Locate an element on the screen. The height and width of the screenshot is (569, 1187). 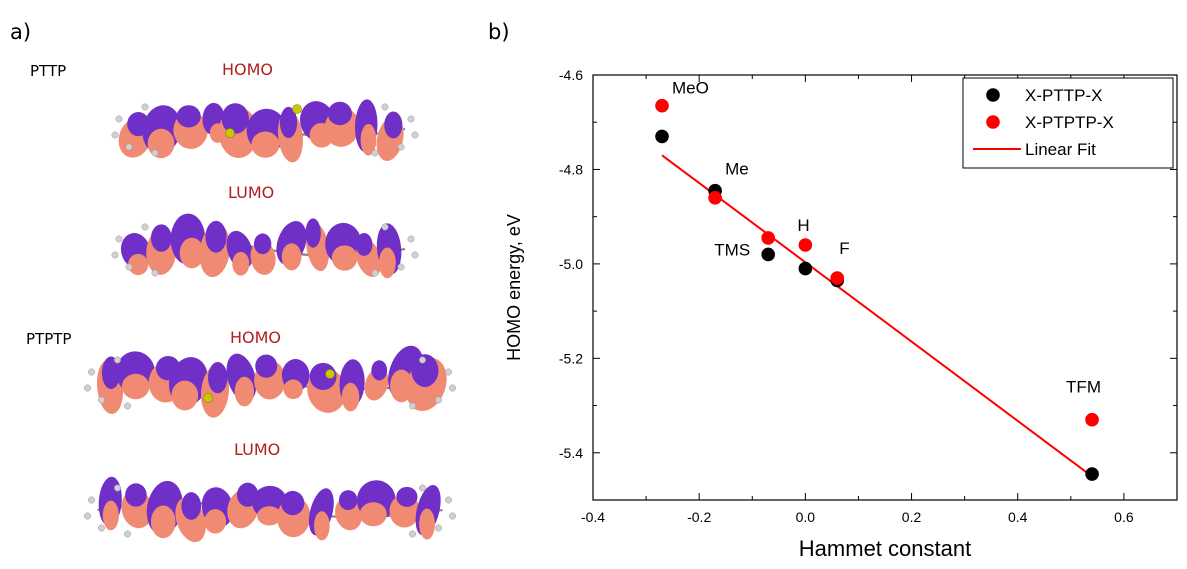
pttp-lumo-orbital-image is located at coordinates (265, 246).